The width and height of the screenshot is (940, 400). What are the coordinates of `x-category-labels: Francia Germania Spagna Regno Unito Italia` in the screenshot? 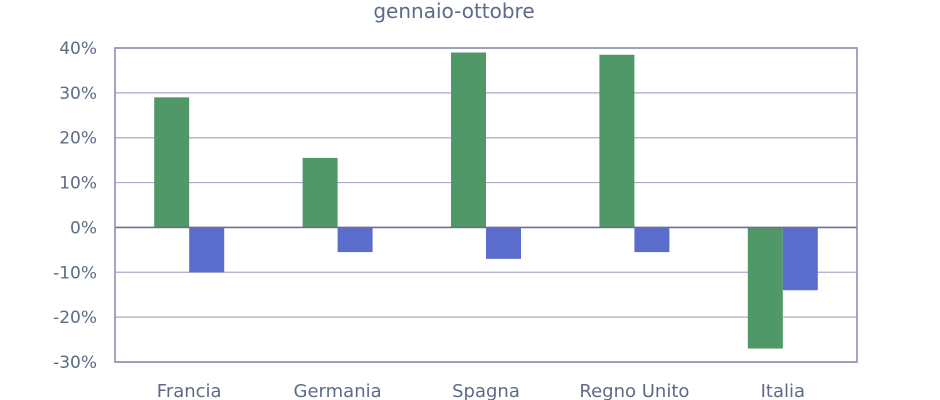 It's located at (481, 390).